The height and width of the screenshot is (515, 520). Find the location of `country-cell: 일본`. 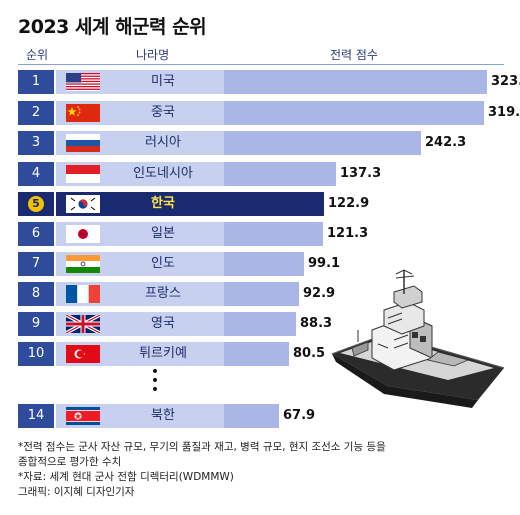

country-cell: 일본 is located at coordinates (140, 234).